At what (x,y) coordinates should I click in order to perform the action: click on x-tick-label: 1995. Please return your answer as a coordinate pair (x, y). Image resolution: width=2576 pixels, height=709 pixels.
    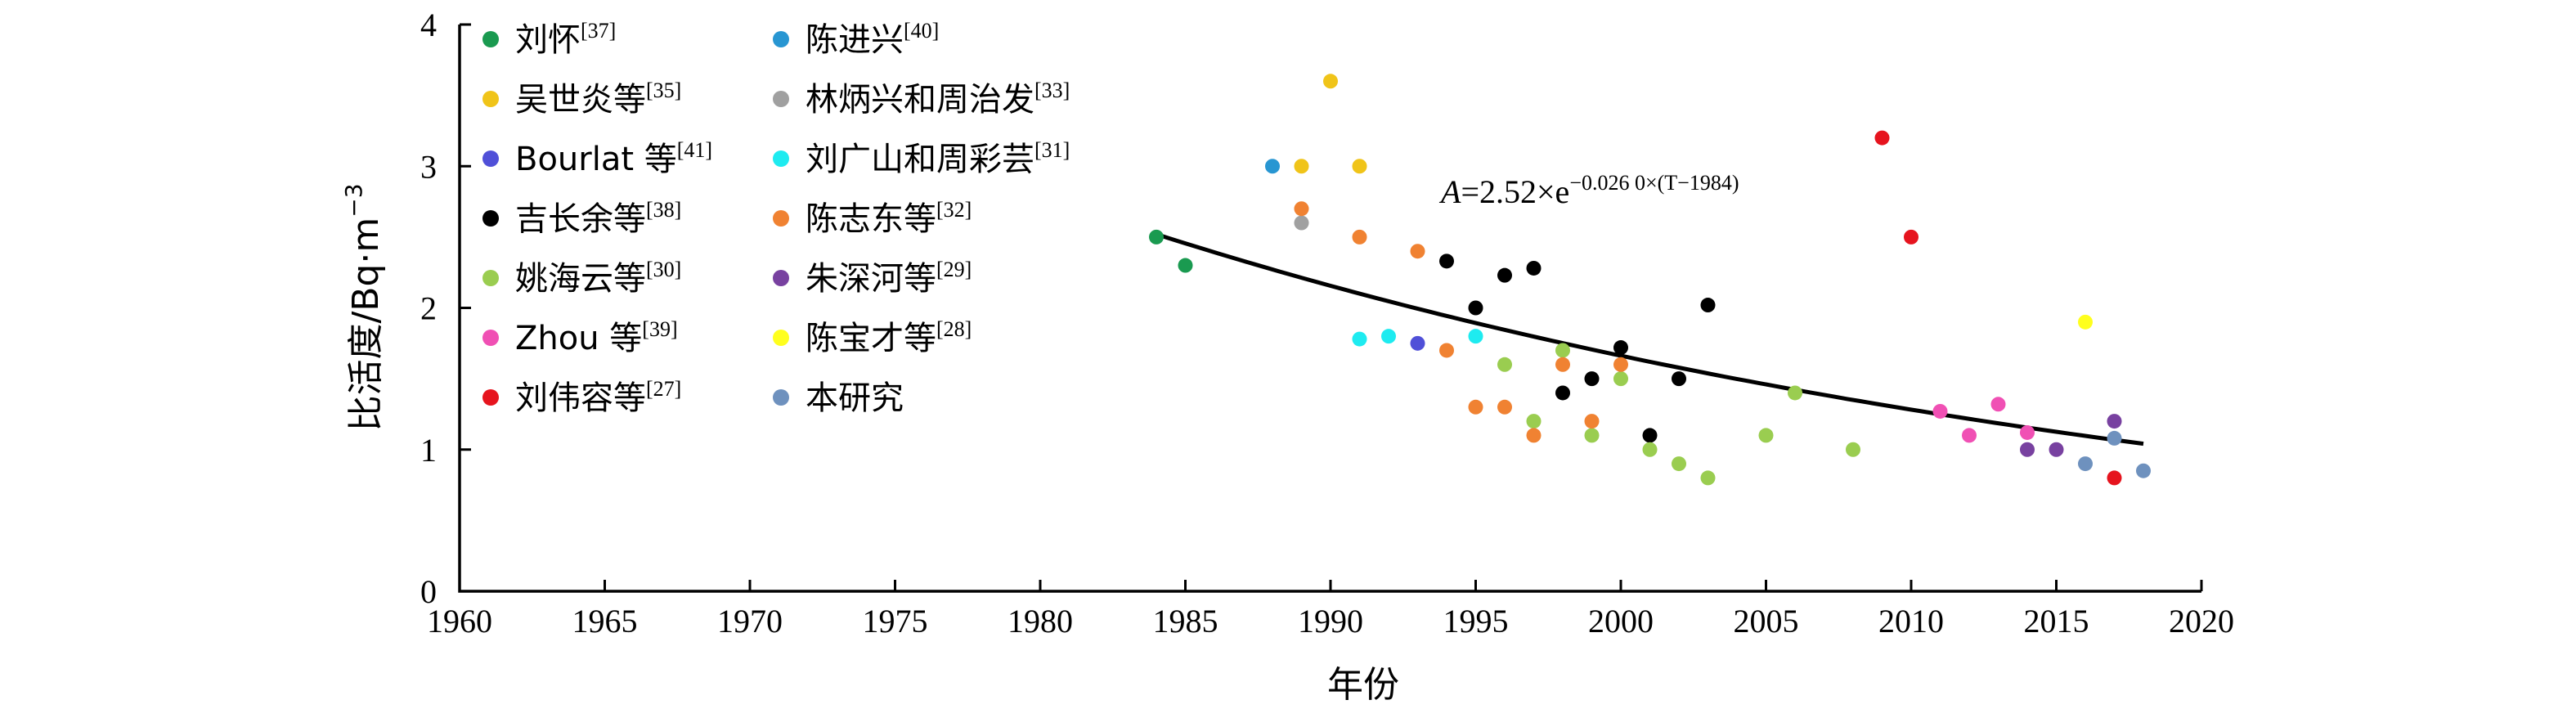
    Looking at the image, I should click on (1476, 621).